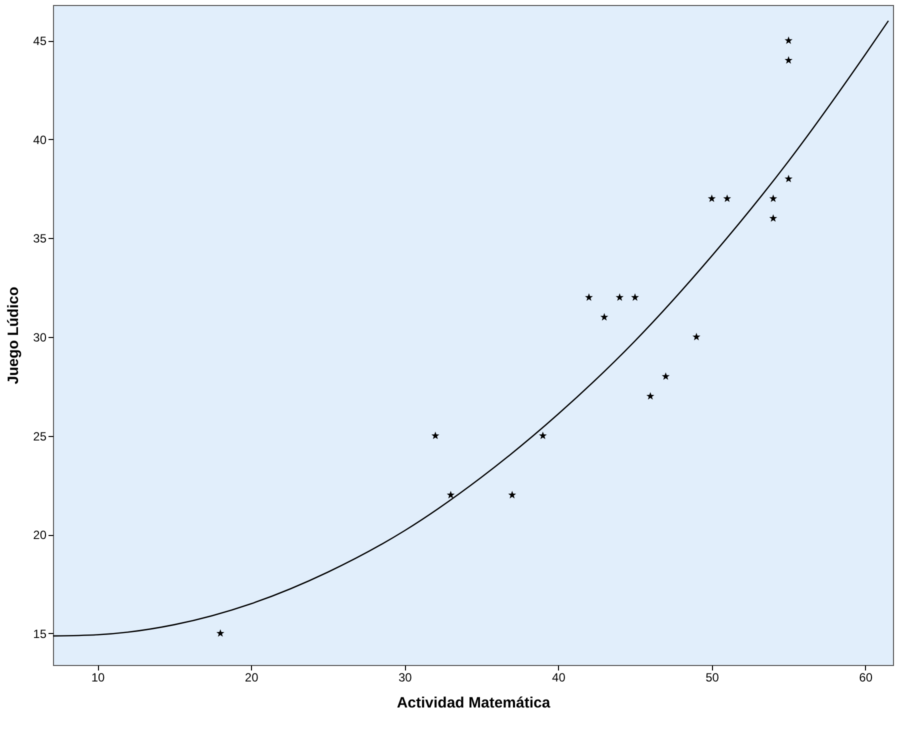 The height and width of the screenshot is (735, 913). I want to click on y-tick-label: 20, so click(40, 535).